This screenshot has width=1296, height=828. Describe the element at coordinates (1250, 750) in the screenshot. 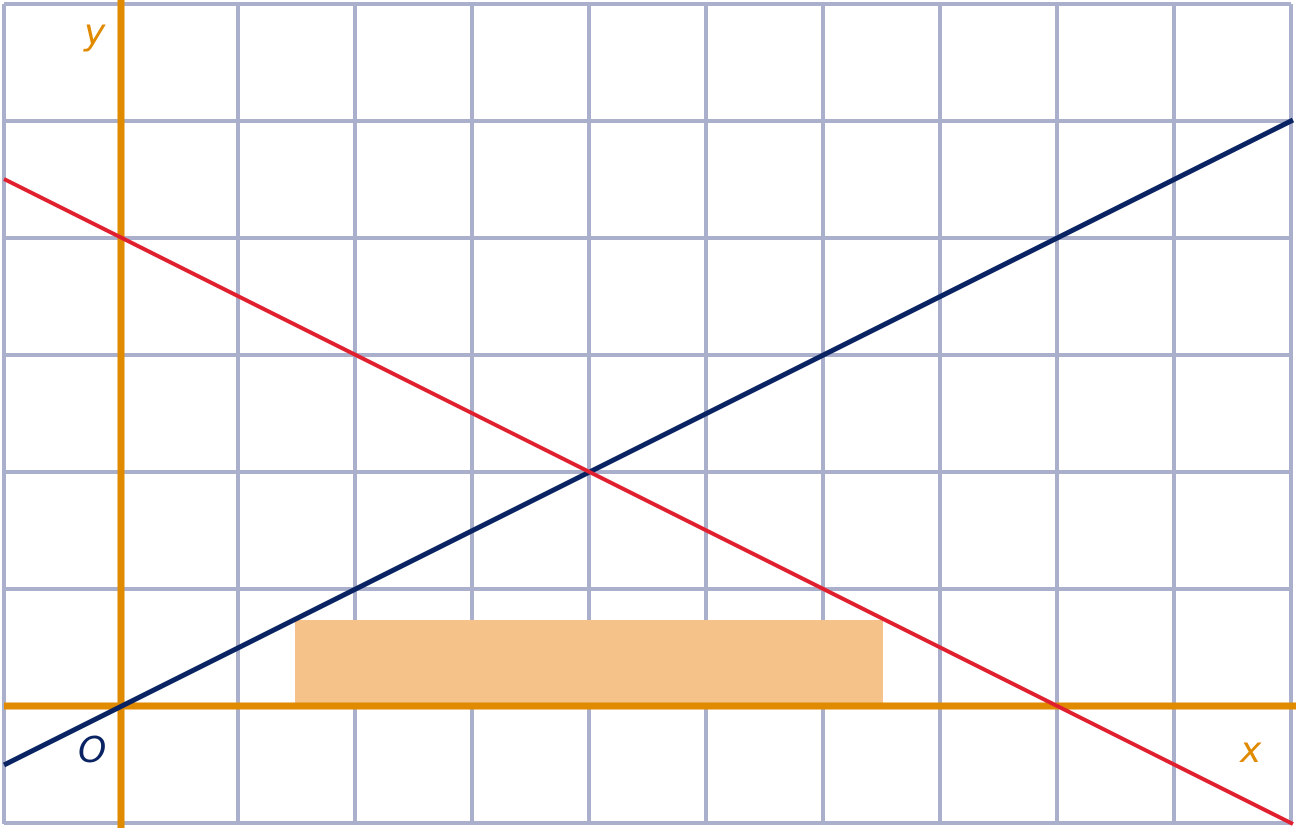

I see `x-axis-label: x` at that location.